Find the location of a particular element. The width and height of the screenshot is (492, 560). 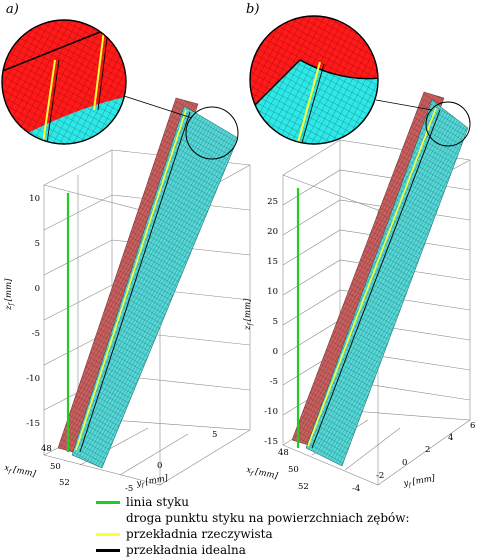

y-tick: -4 is located at coordinates (356, 489).